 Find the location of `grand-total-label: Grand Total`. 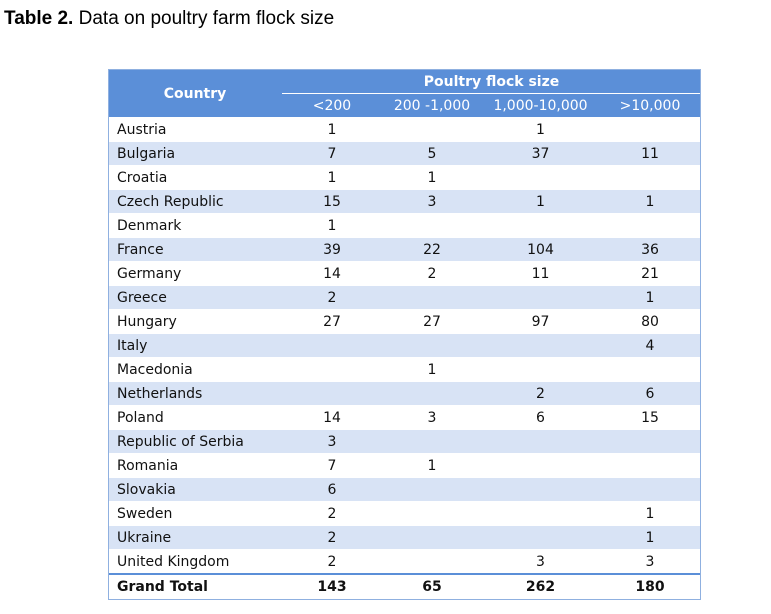

grand-total-label: Grand Total is located at coordinates (195, 585).